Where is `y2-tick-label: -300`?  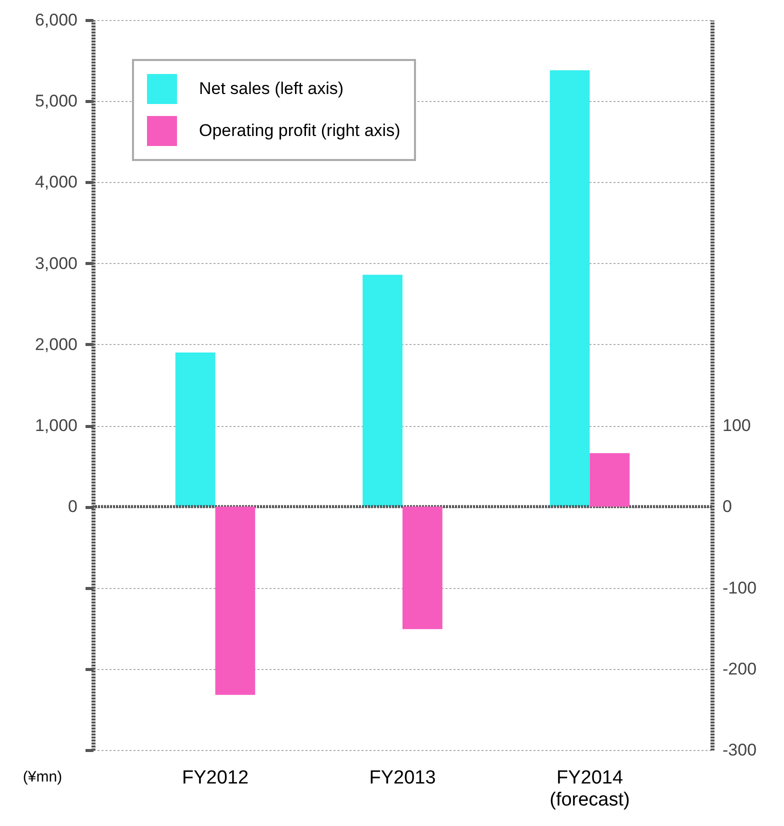
y2-tick-label: -300 is located at coordinates (739, 750).